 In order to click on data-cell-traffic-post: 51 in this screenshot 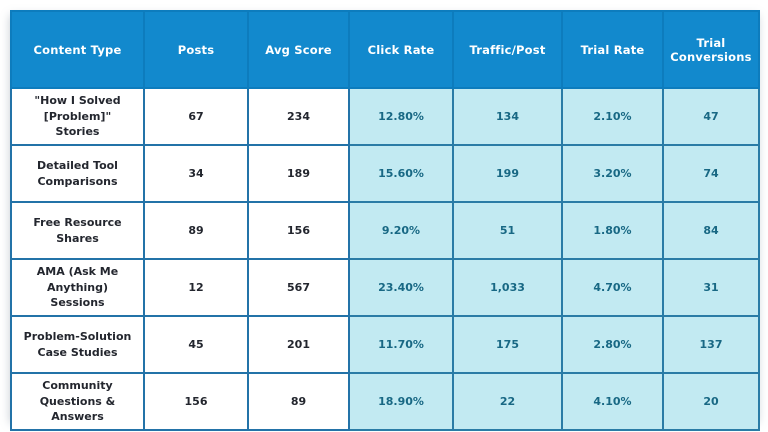, I will do `click(507, 230)`.